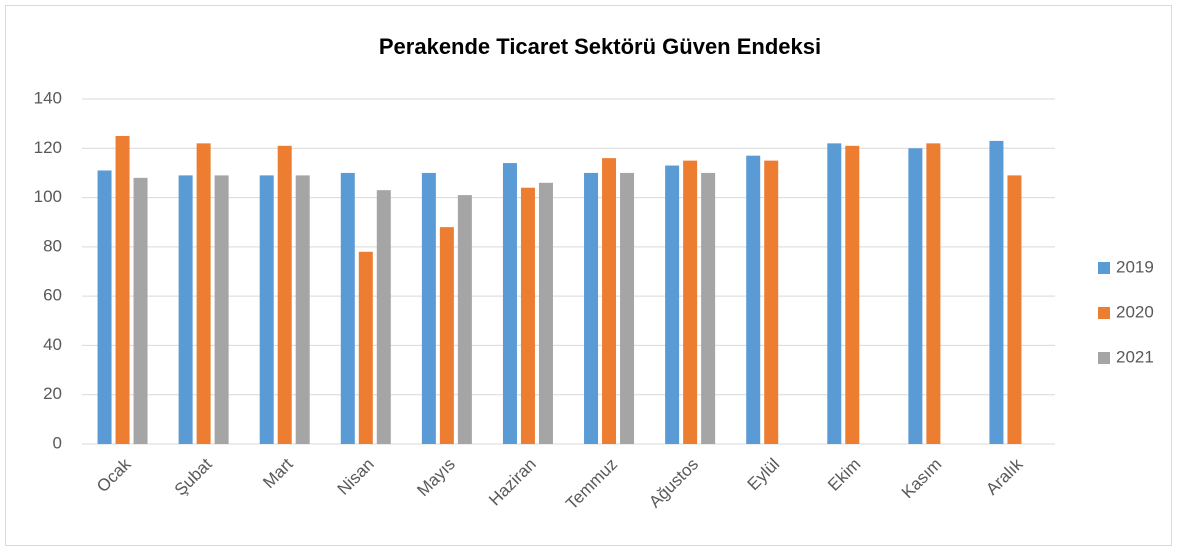  I want to click on y-tick-label: 60, so click(52, 295).